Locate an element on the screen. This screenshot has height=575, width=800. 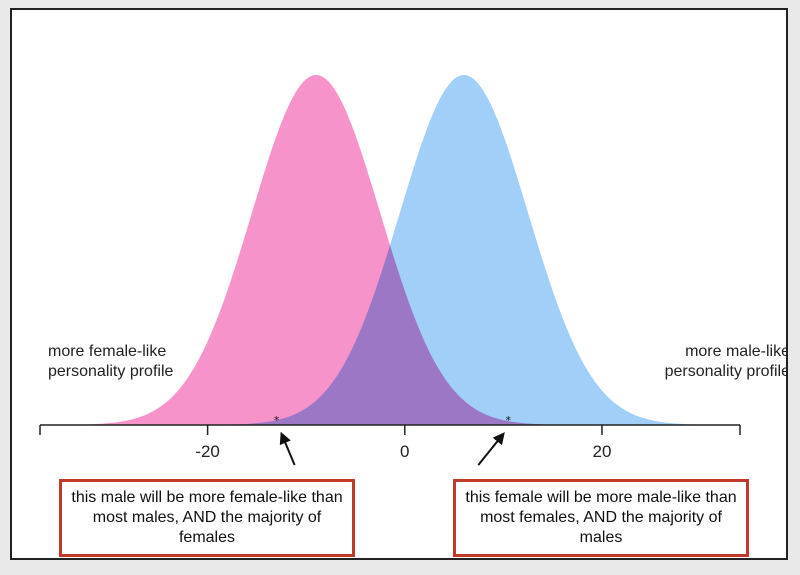
x-tick-label: 20 is located at coordinates (602, 451).